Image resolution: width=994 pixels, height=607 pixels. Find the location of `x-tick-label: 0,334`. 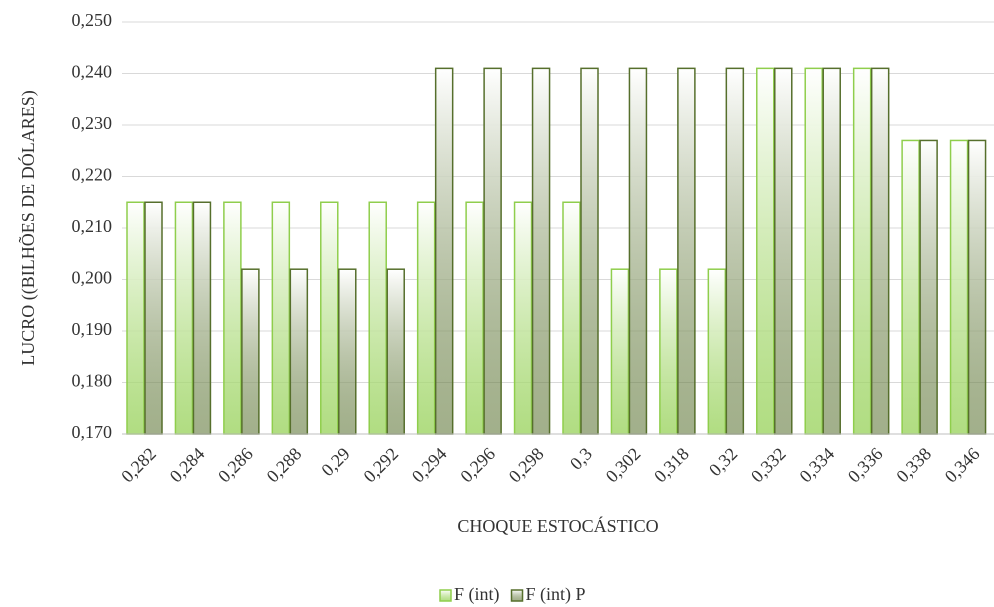

x-tick-label: 0,334 is located at coordinates (816, 465).